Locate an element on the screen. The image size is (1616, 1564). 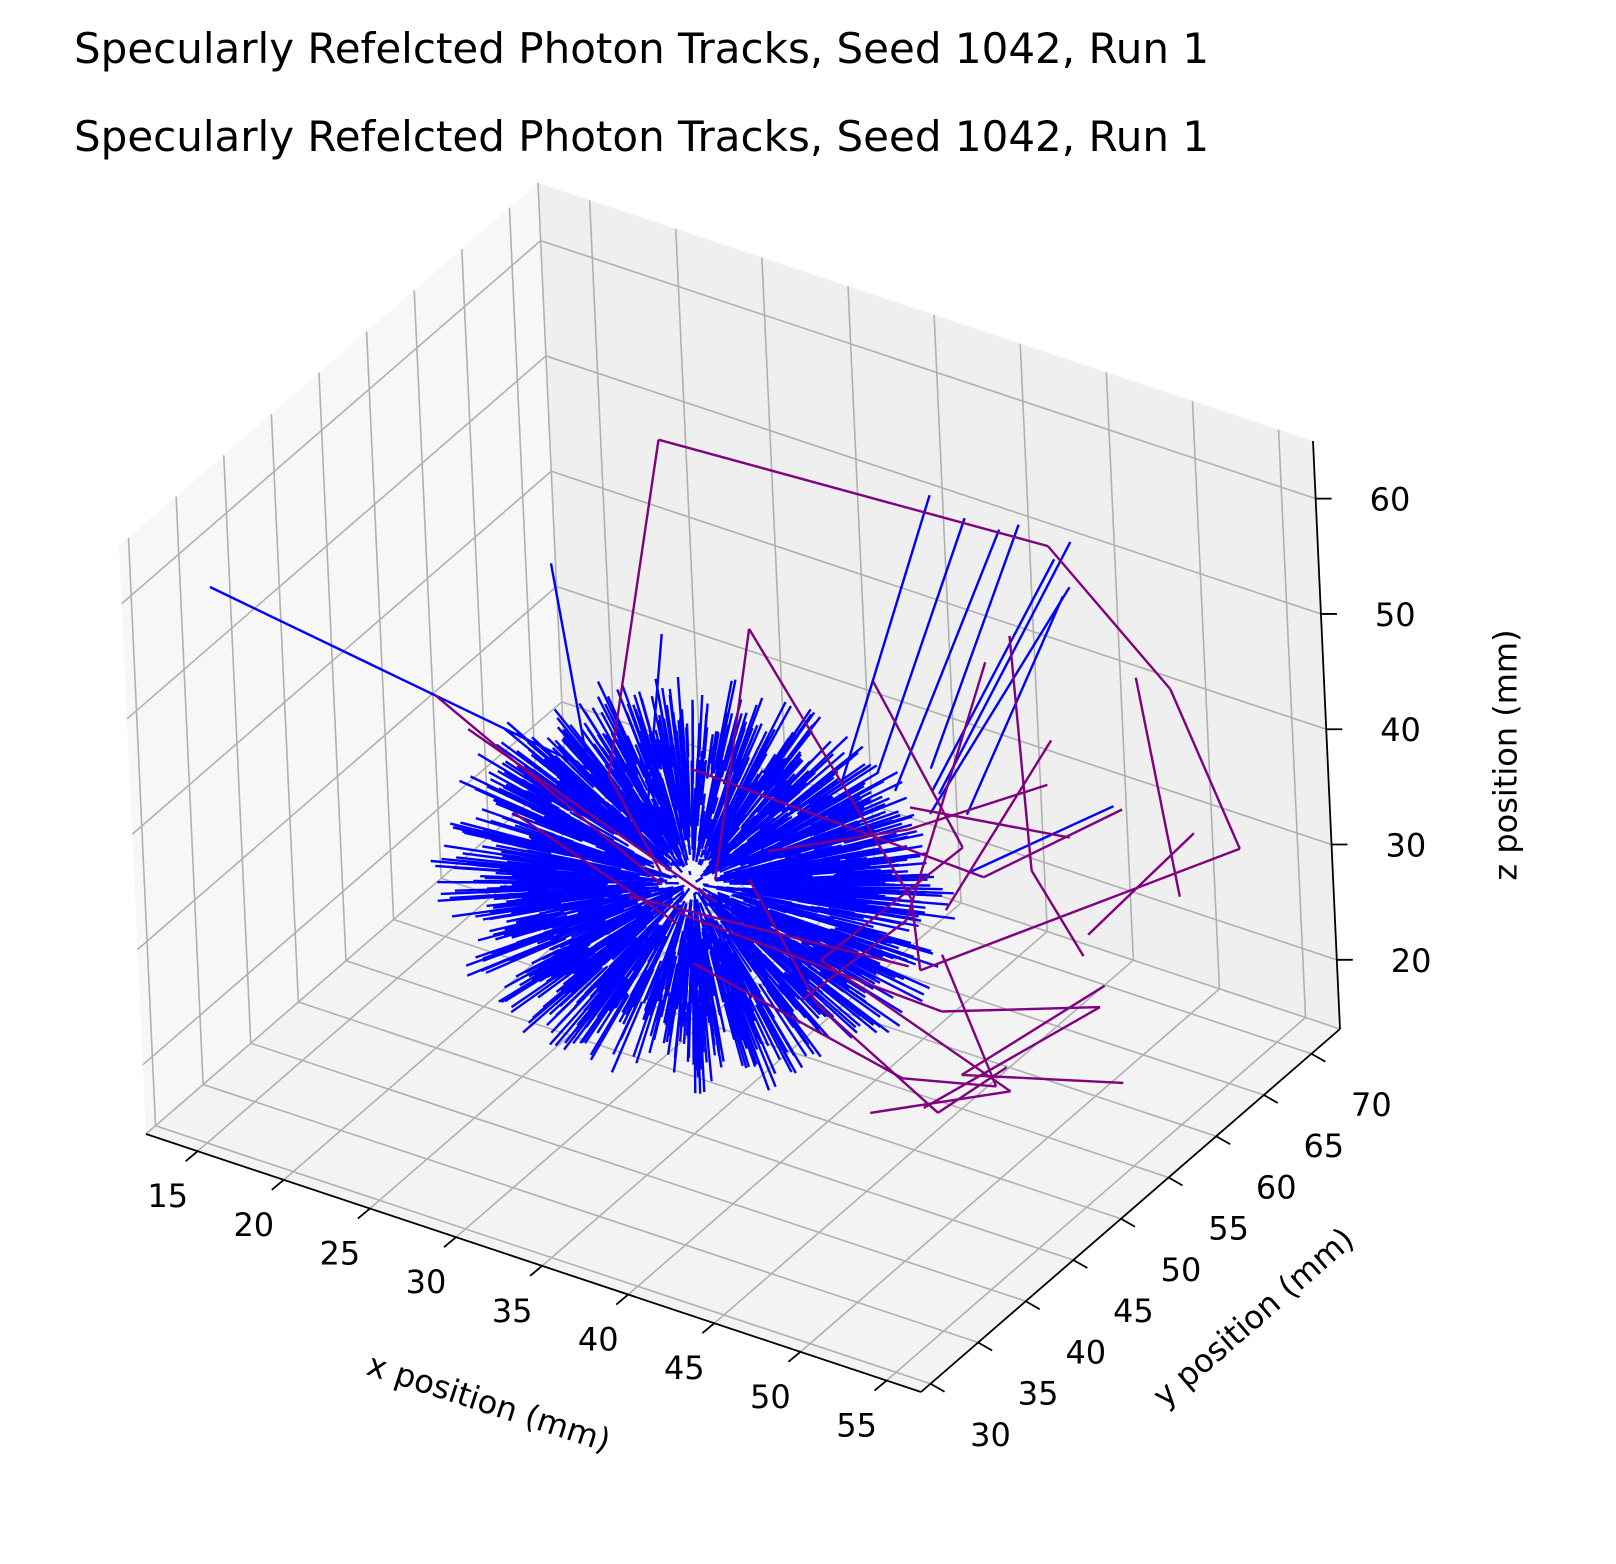
x-tick-label: 50 is located at coordinates (770, 1397).